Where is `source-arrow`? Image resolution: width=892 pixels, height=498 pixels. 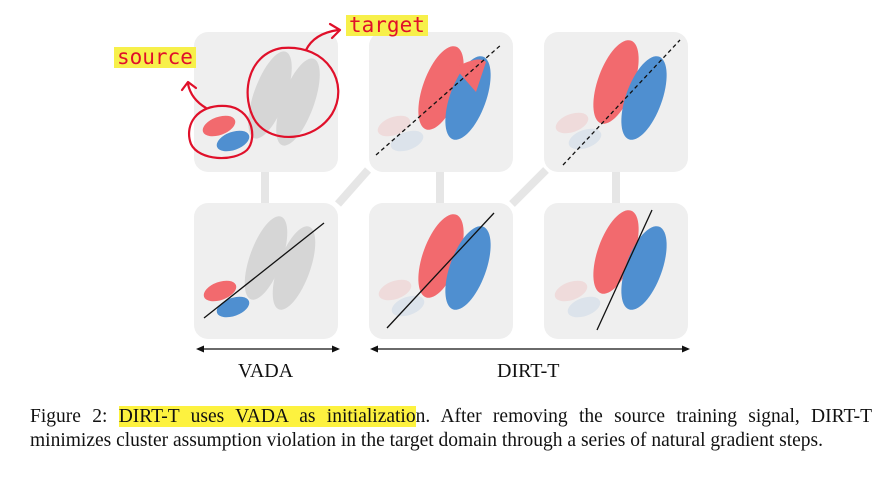 source-arrow is located at coordinates (197, 96).